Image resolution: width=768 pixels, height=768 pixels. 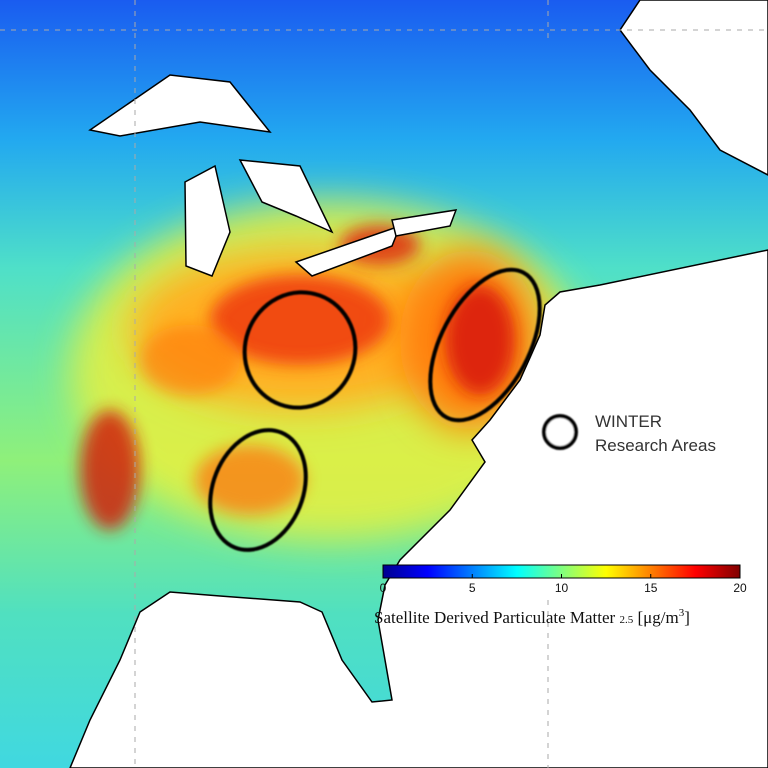 What do you see at coordinates (629, 433) in the screenshot?
I see `legend: WINTER Research Areas` at bounding box center [629, 433].